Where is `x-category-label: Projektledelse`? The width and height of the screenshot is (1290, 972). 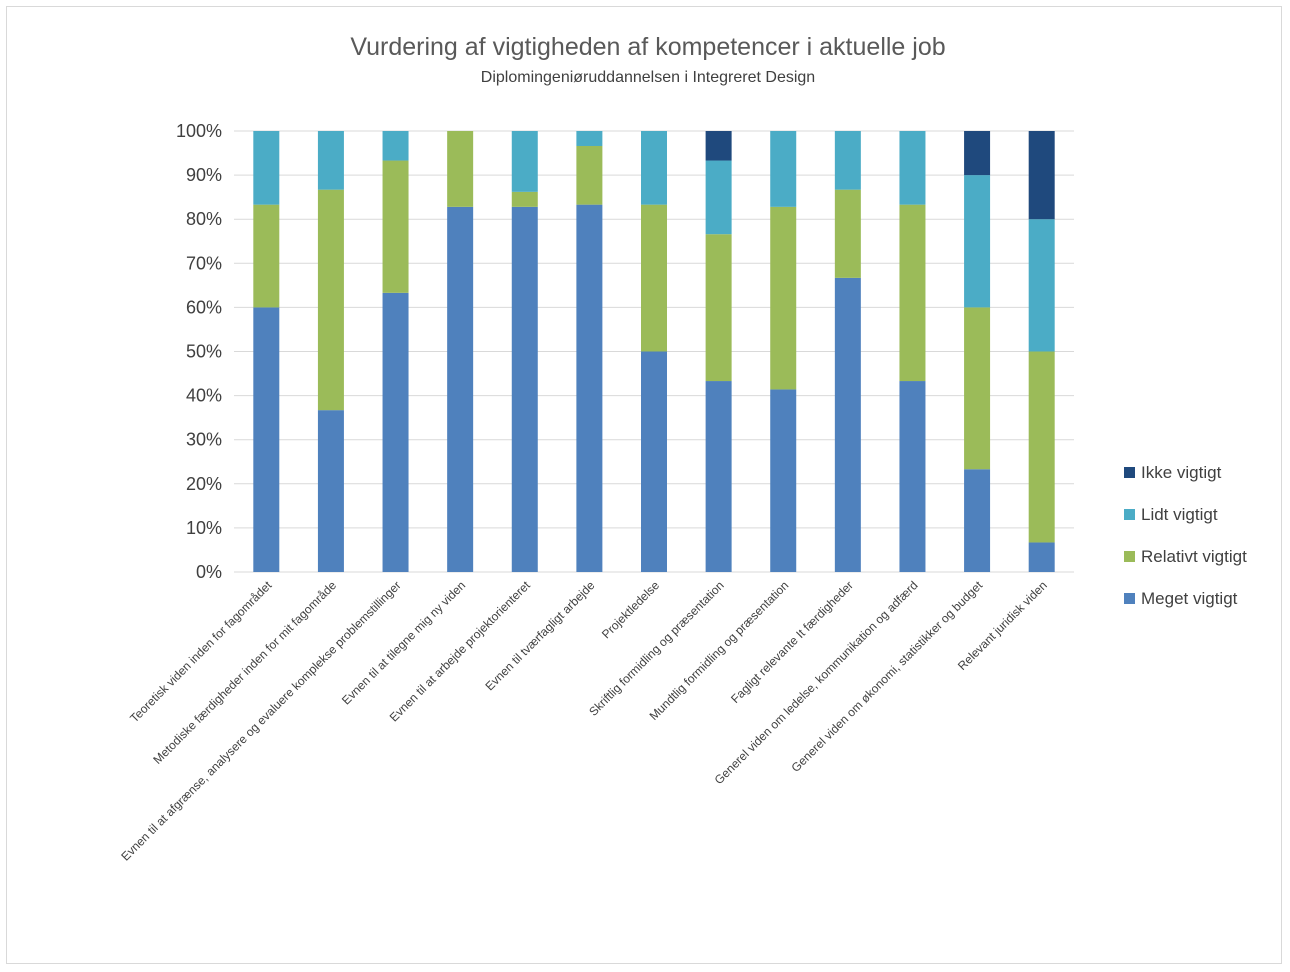
x-category-label: Projektledelse is located at coordinates (630, 609).